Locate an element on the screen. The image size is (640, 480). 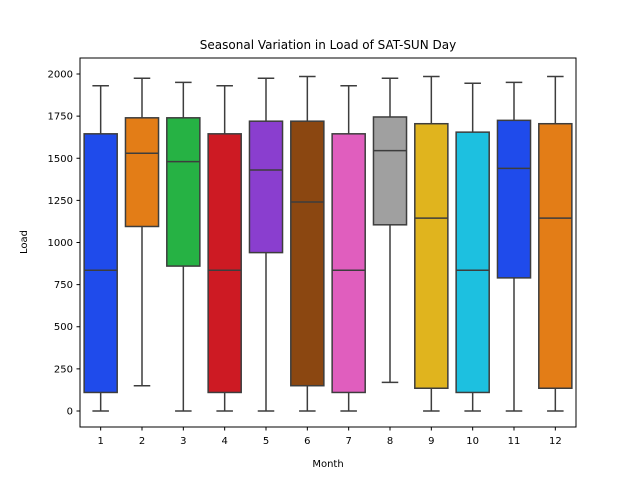
y-axis: 0 250 500 750 1000 1250 1500 1750 2000 is located at coordinates (64, 243).